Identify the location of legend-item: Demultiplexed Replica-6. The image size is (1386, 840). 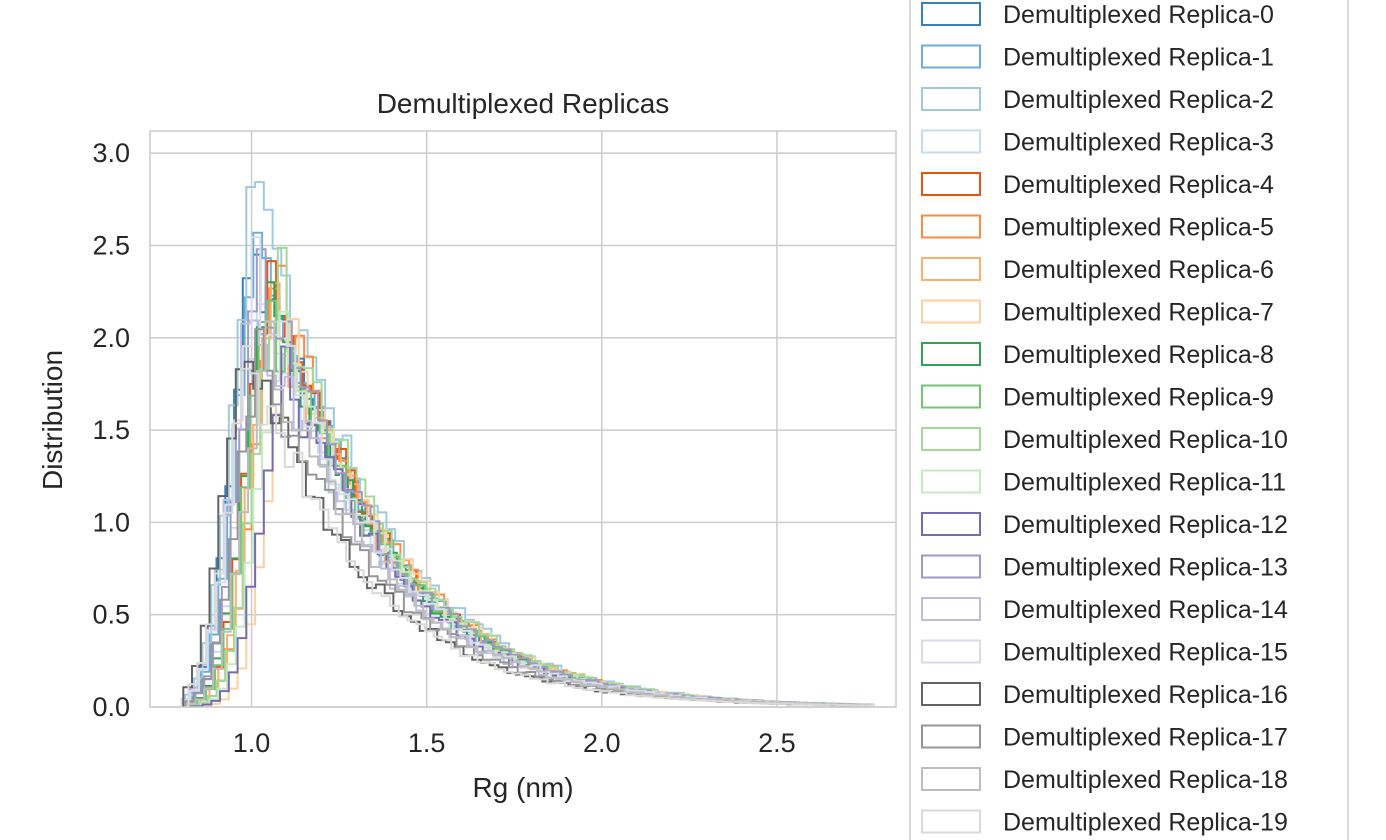
(1097, 270).